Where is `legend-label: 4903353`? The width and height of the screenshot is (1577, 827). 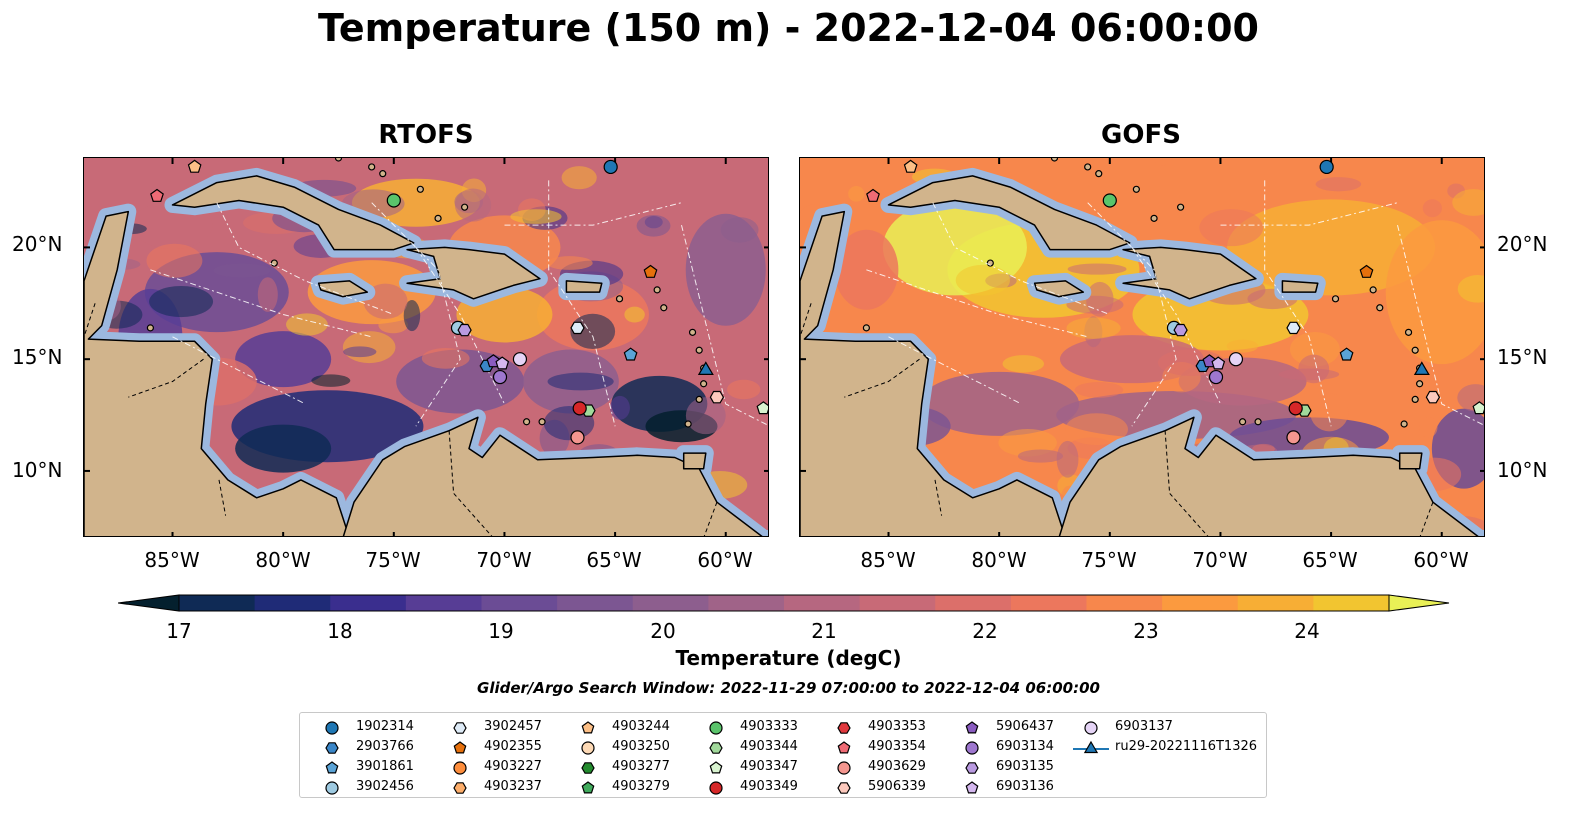
legend-label: 4903353 is located at coordinates (897, 726).